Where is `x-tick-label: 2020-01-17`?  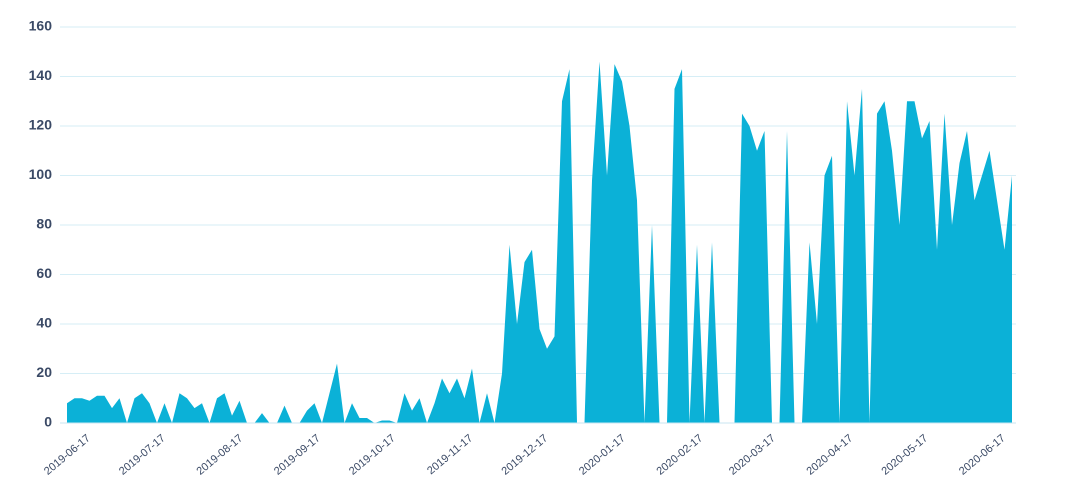
x-tick-label: 2020-01-17 is located at coordinates (602, 454).